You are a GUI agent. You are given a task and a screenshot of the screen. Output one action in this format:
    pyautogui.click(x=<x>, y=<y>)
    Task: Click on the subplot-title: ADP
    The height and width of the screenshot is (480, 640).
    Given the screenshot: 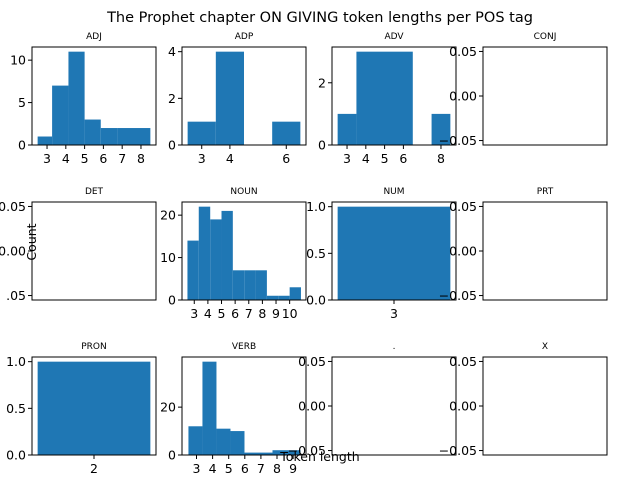 What is the action you would take?
    pyautogui.click(x=244, y=37)
    